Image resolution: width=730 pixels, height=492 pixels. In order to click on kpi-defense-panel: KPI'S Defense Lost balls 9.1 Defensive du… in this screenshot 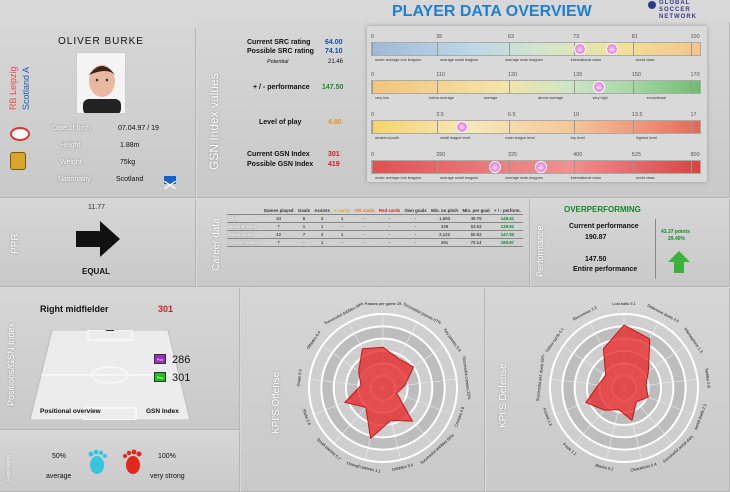, I will do `click(608, 390)`.